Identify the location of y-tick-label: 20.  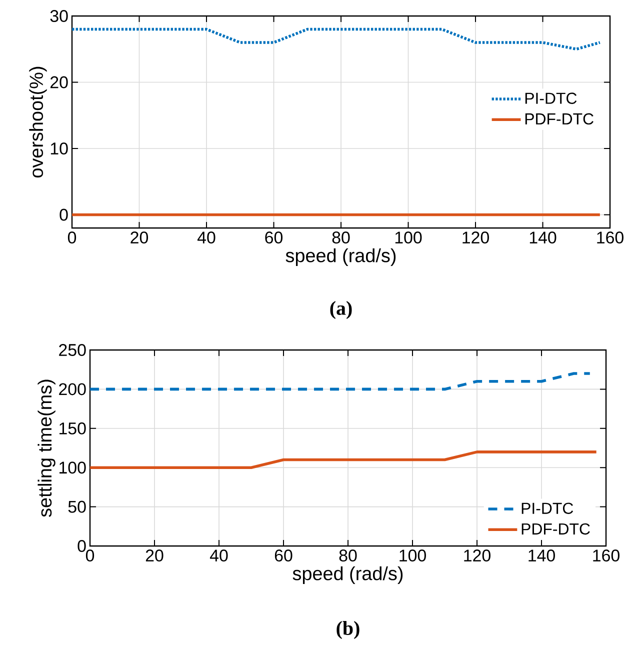
(59, 82).